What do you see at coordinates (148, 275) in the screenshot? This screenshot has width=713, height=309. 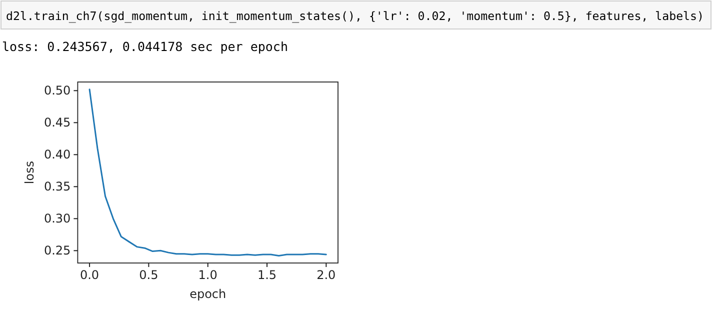 I see `x-tick-label: 0.5` at bounding box center [148, 275].